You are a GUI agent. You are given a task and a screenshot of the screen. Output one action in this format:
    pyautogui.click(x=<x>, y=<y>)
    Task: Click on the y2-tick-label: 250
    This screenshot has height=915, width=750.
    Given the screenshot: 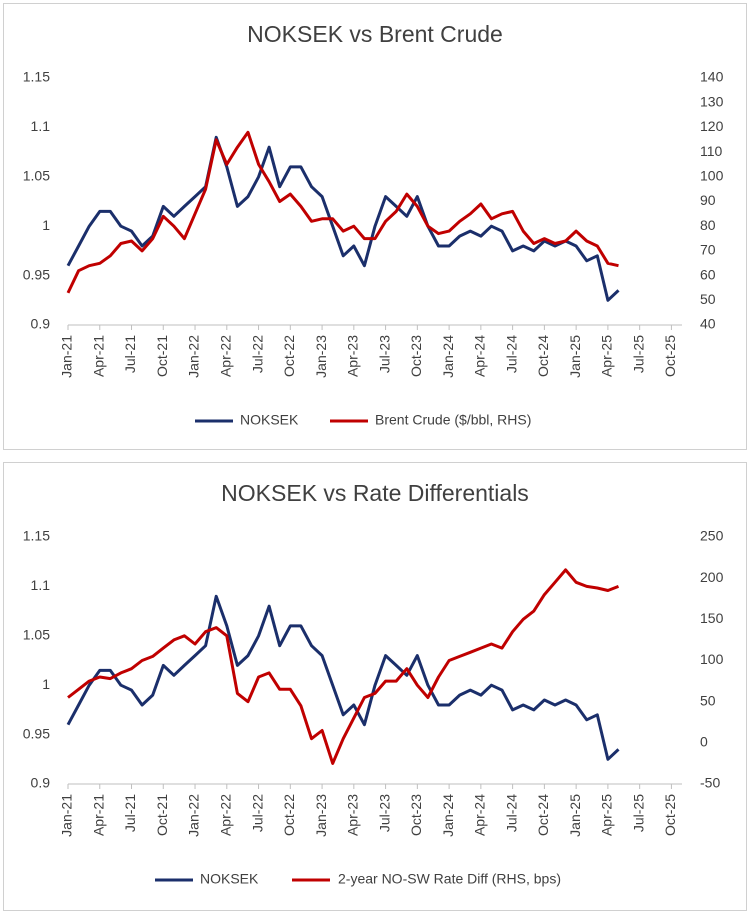 What is the action you would take?
    pyautogui.click(x=712, y=536)
    